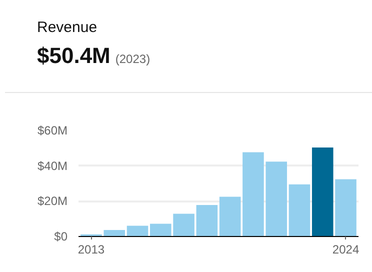 The width and height of the screenshot is (372, 272). What do you see at coordinates (52, 165) in the screenshot?
I see `y-tick-label: $40M` at bounding box center [52, 165].